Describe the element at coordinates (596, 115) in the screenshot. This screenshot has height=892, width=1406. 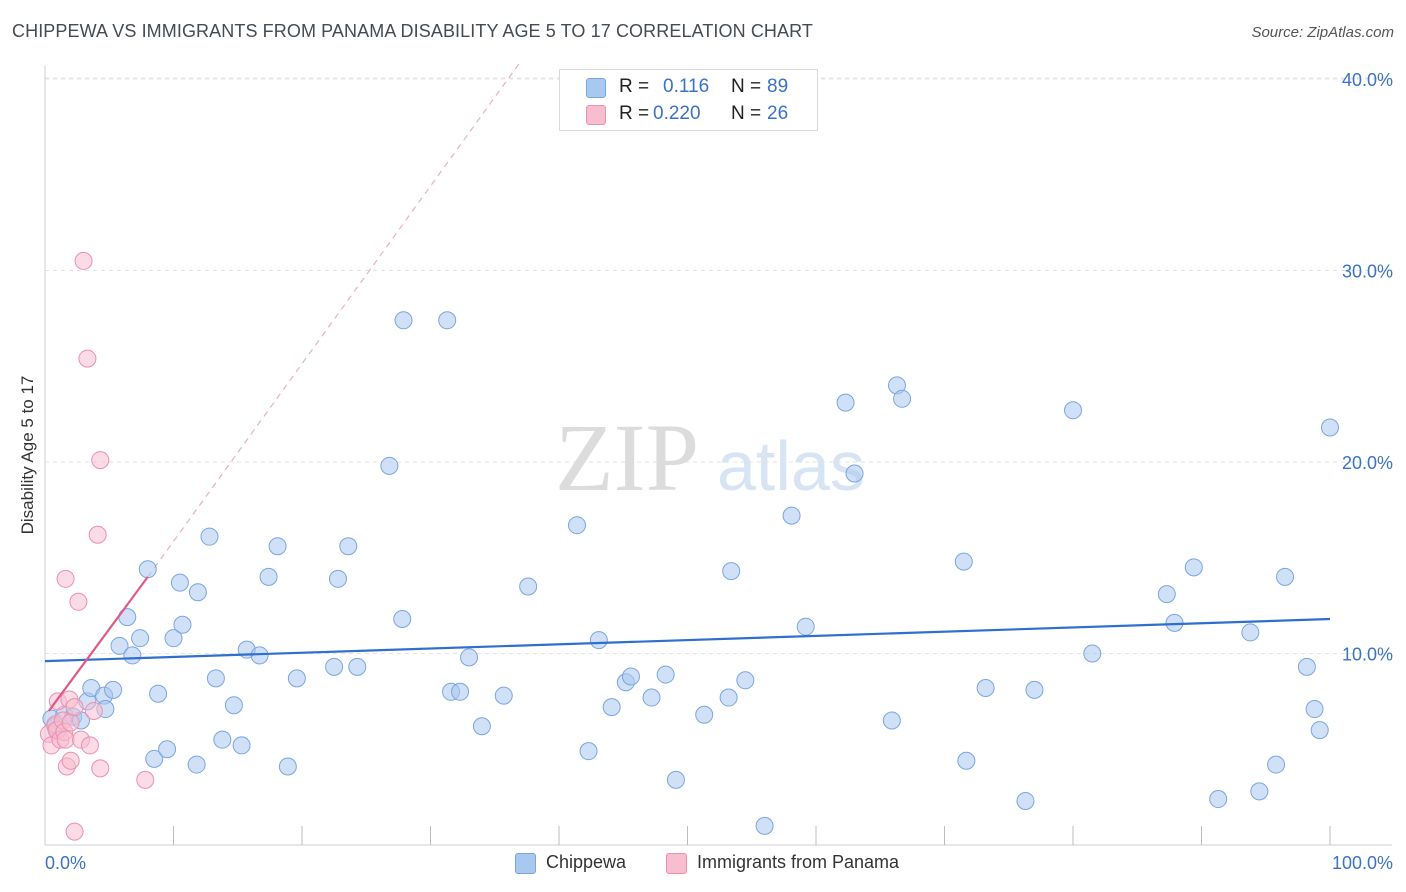
I see `panama-swatch` at that location.